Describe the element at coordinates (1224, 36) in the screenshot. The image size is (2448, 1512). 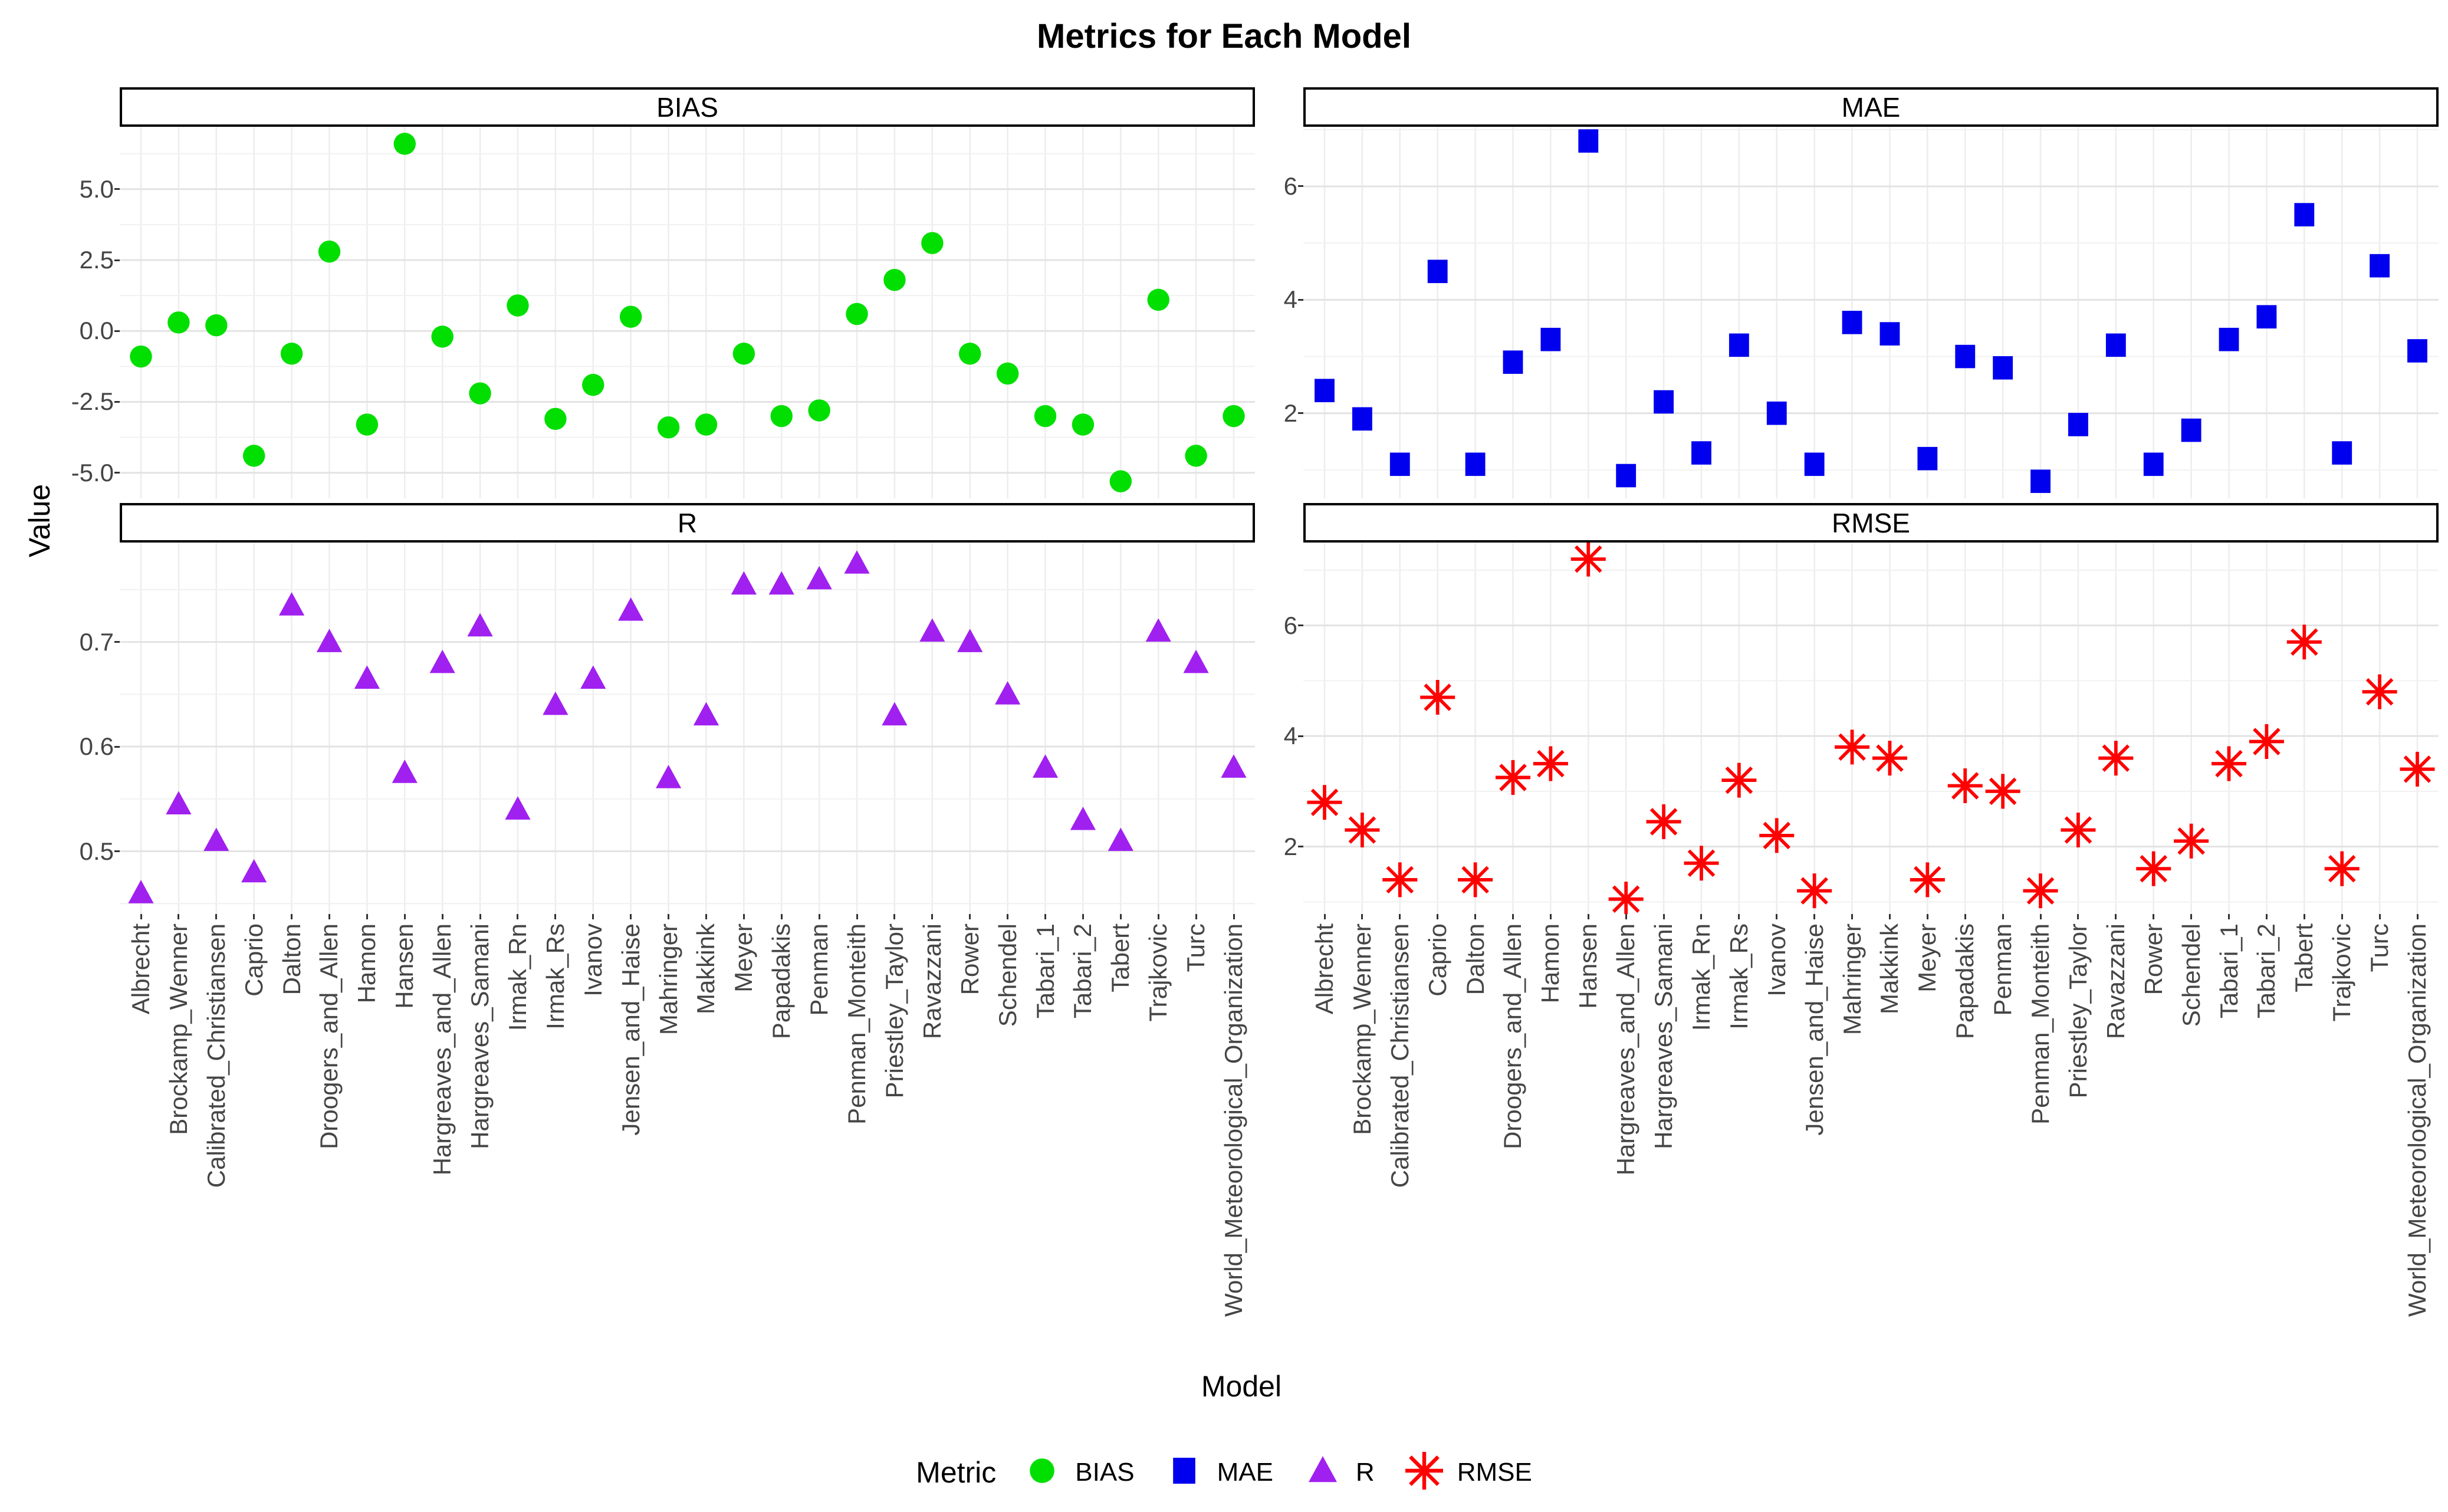
I see `chart-title: Metrics for Each Model` at that location.